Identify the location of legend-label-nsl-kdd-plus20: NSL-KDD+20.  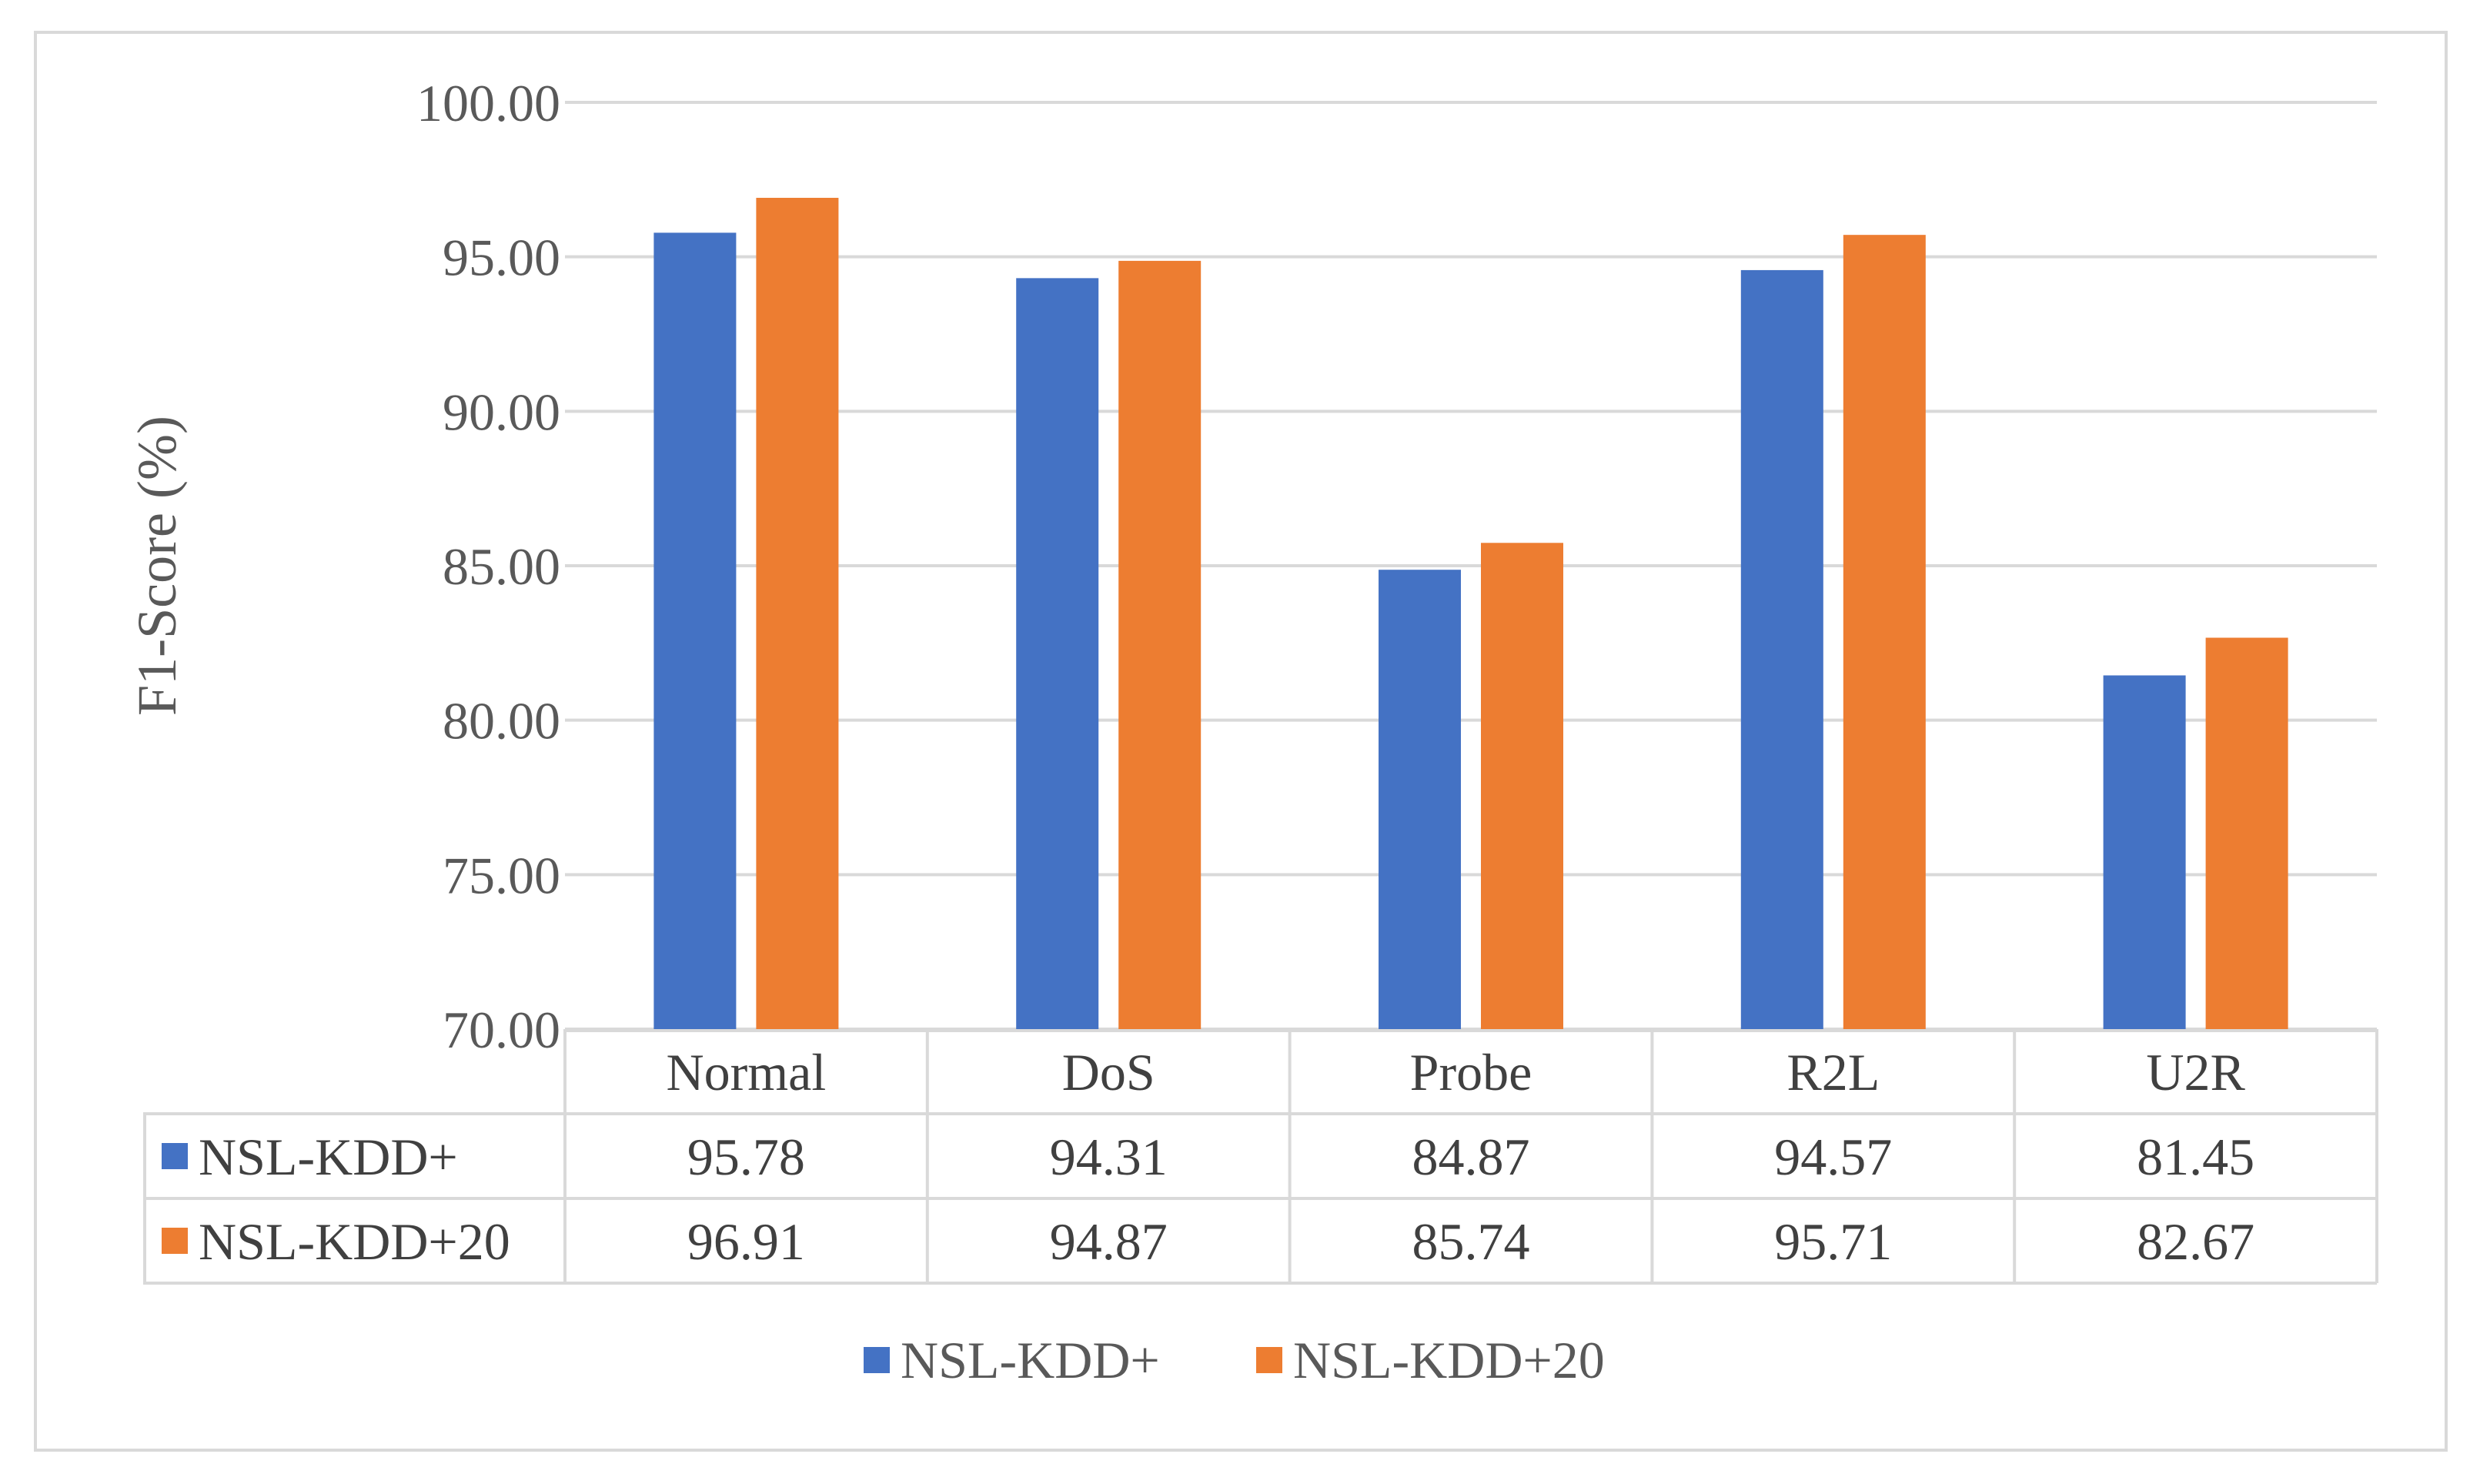
(1449, 1360).